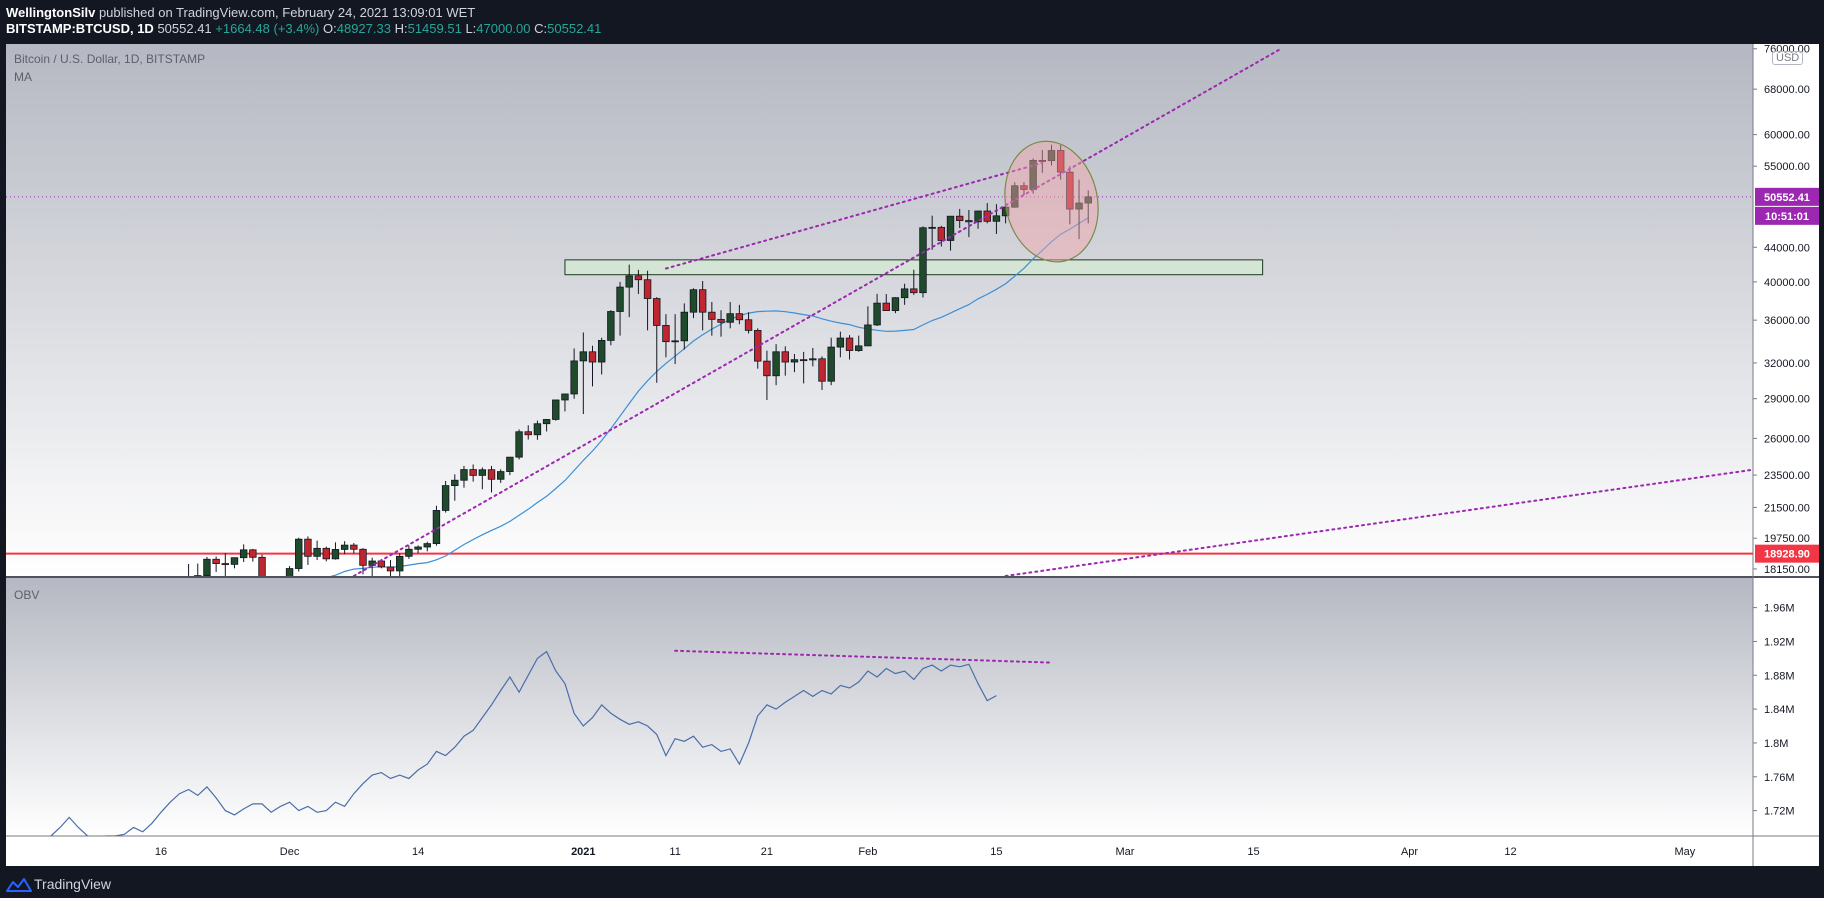 This screenshot has width=1824, height=898. I want to click on obv-divergence-line, so click(863, 656).